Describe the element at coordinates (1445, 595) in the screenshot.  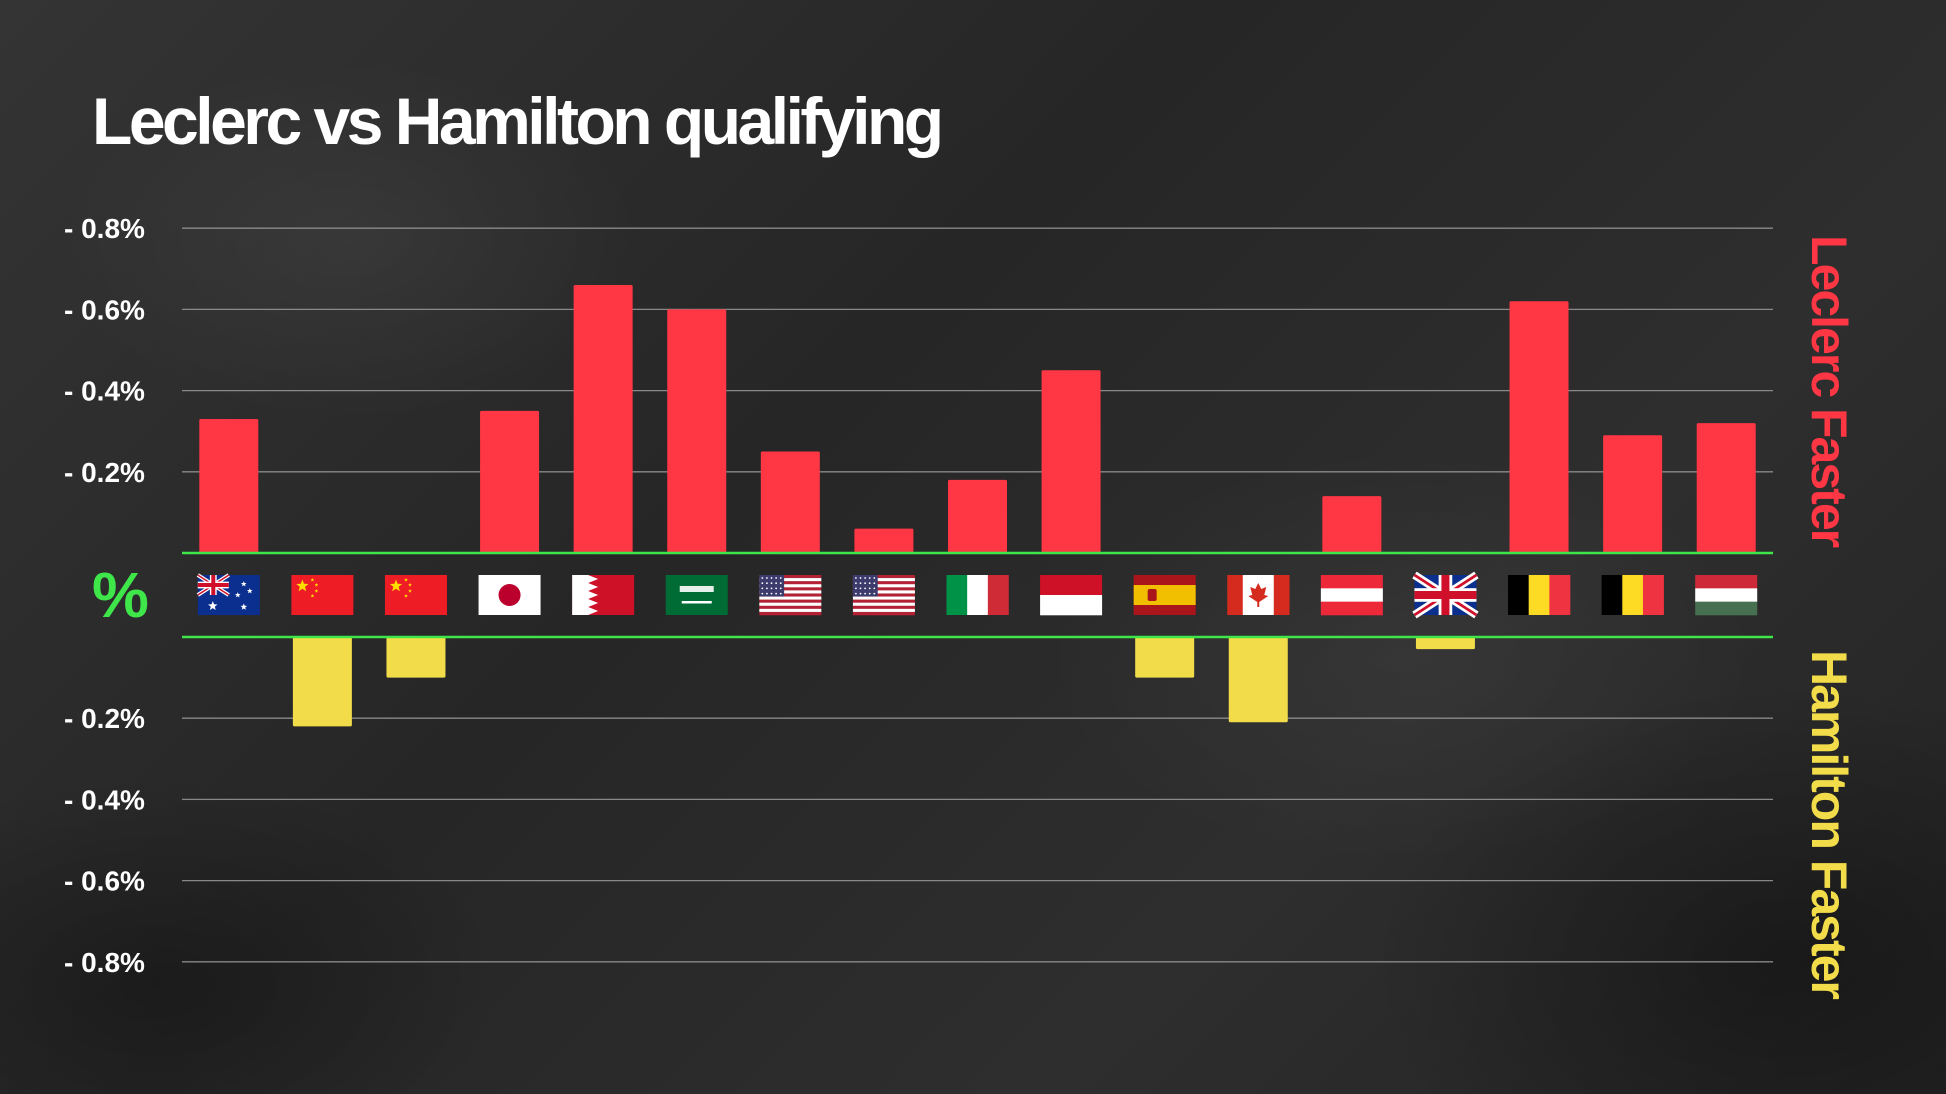
I see `gb-flag-icon` at that location.